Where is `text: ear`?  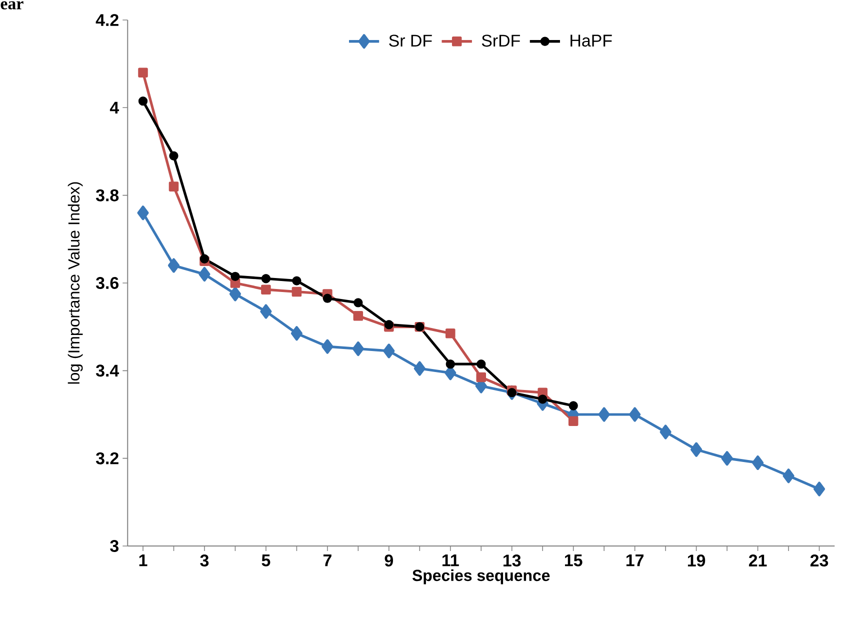 text: ear is located at coordinates (12, 5).